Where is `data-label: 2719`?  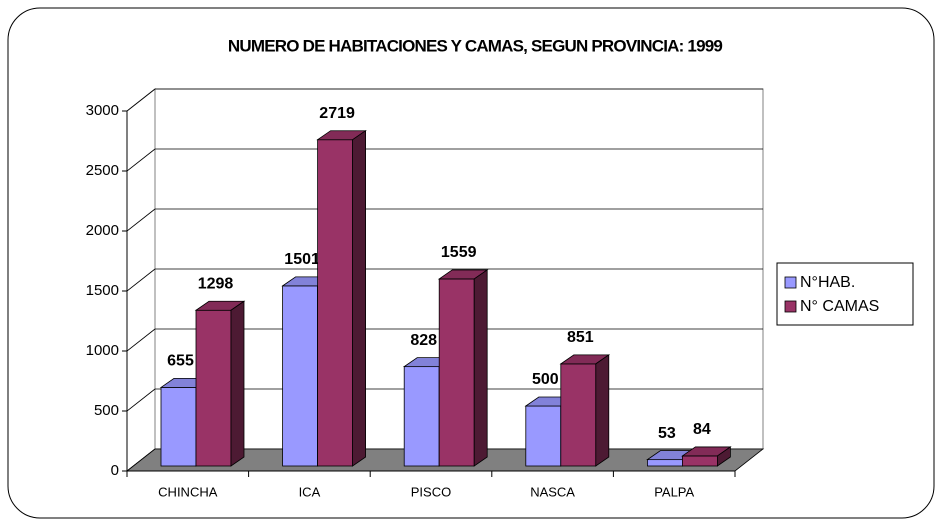 data-label: 2719 is located at coordinates (337, 113).